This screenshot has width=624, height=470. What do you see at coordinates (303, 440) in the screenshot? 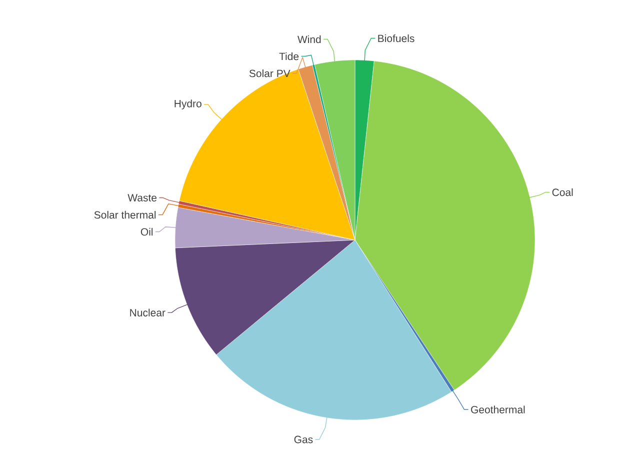
I see `slice-label: Gas` at bounding box center [303, 440].